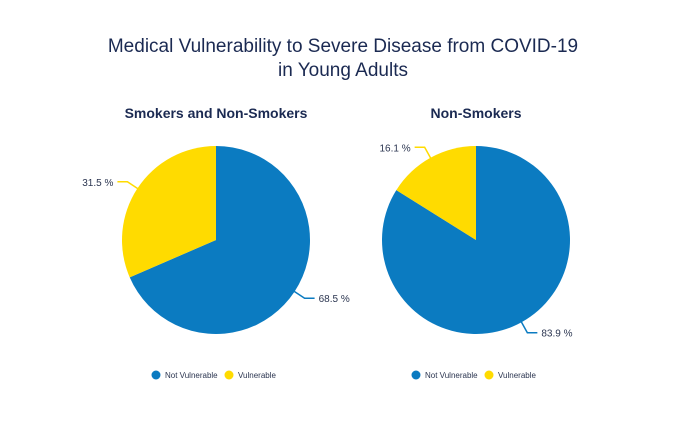 The width and height of the screenshot is (686, 427). Describe the element at coordinates (395, 148) in the screenshot. I see `pie-2-data-label: 16.1 %` at that location.